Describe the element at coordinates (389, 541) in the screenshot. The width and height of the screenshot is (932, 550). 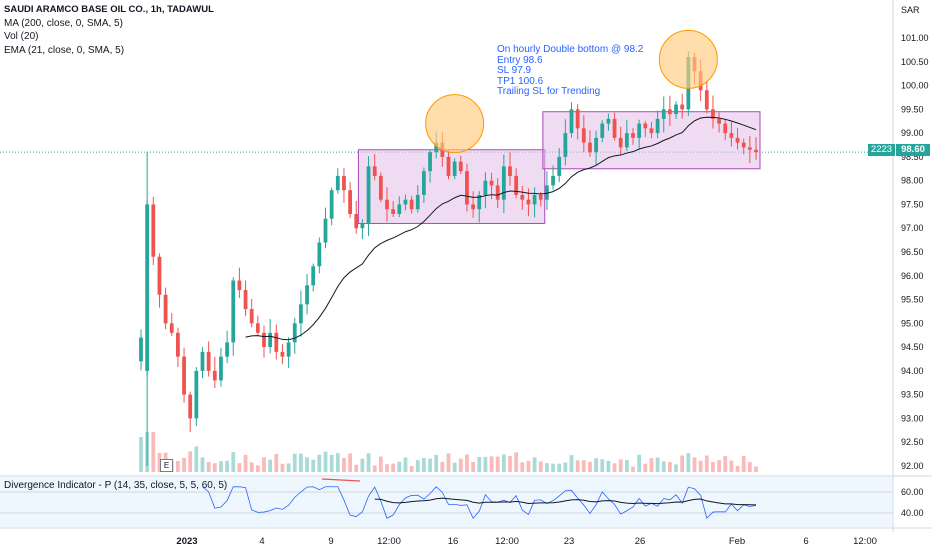
I see `time-tick-label: 12:00` at that location.